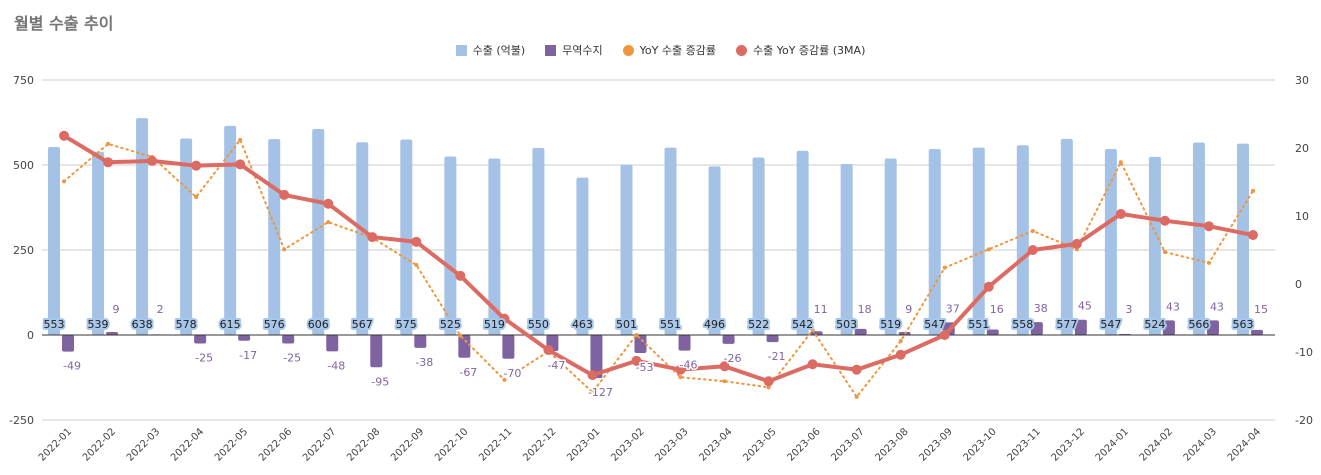 The image size is (1321, 475). I want to click on data-label-export: 524, so click(1154, 324).